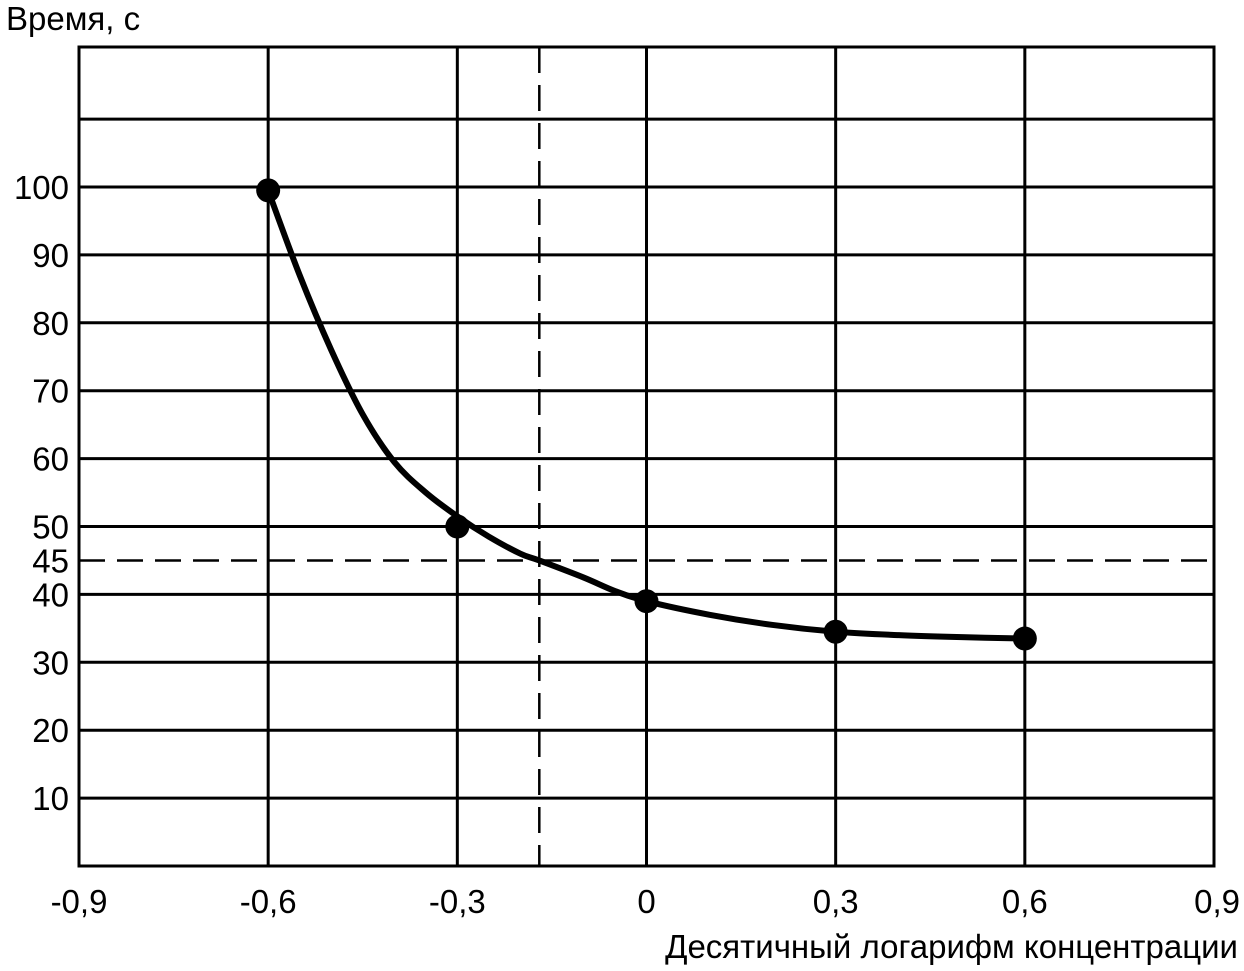  What do you see at coordinates (79, 901) in the screenshot?
I see `x-tick-label: -0,9` at bounding box center [79, 901].